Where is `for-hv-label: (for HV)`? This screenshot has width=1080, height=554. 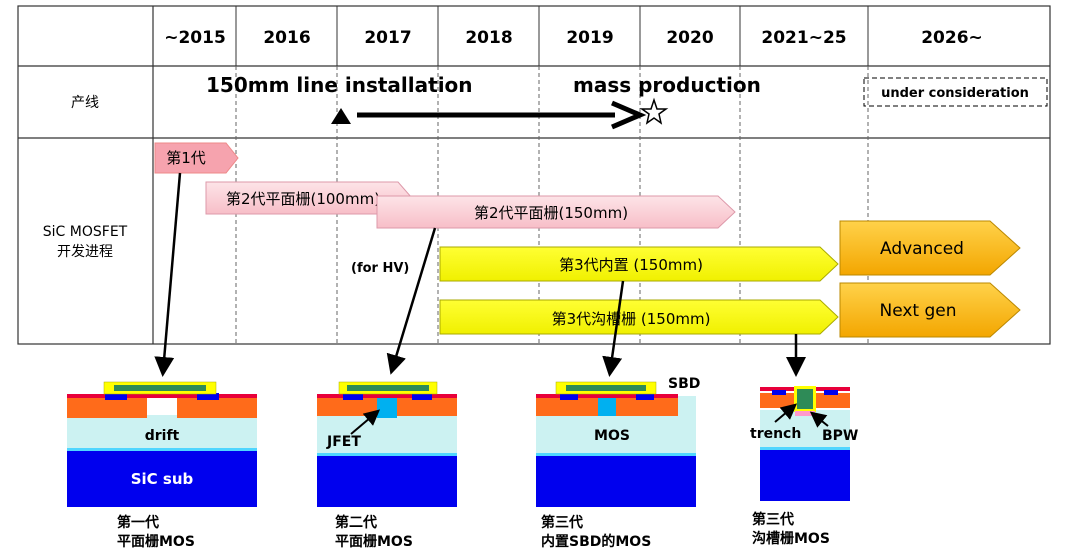 for-hv-label: (for HV) is located at coordinates (380, 268).